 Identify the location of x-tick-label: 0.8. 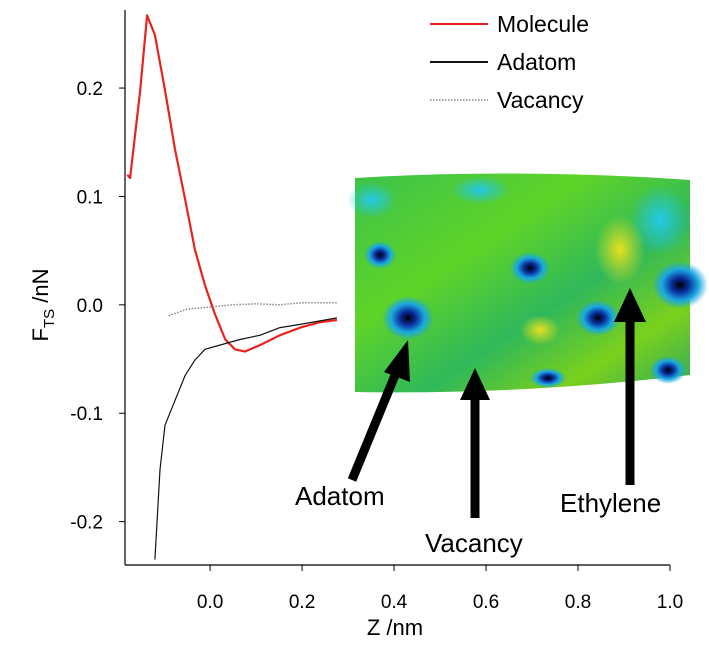
(578, 602).